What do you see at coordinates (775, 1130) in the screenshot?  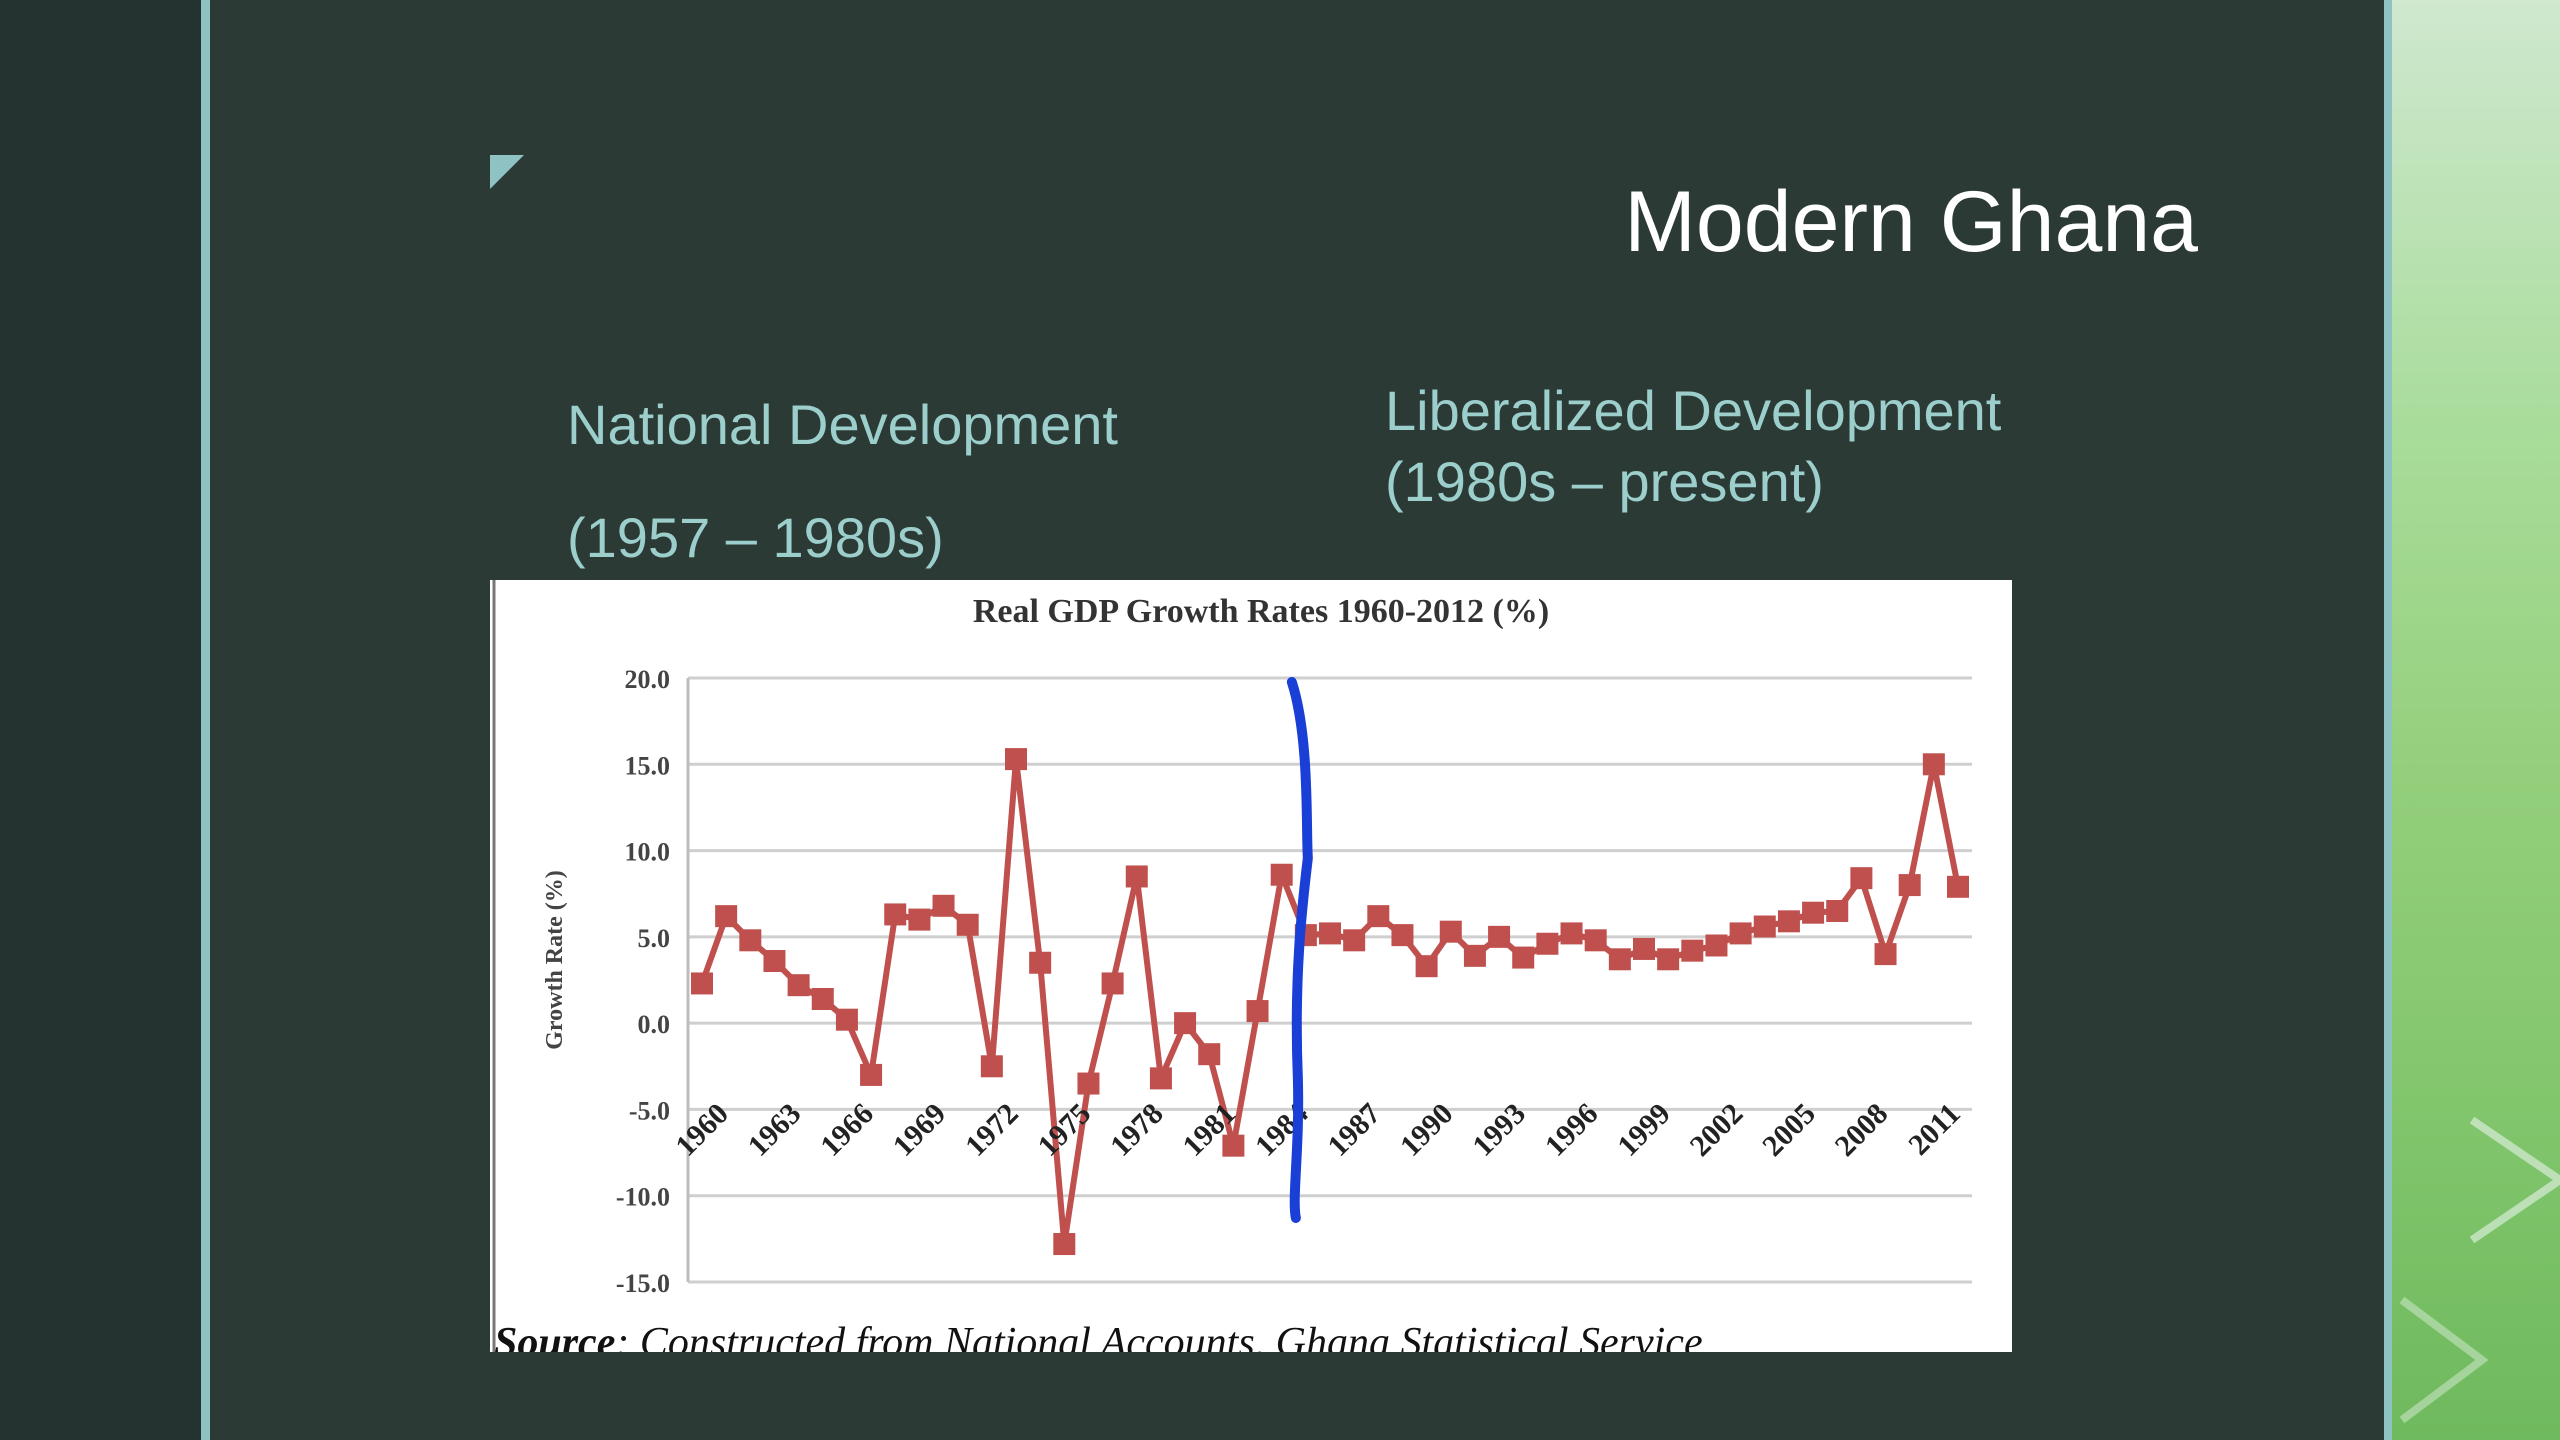 I see `x-tick-label: 1963` at bounding box center [775, 1130].